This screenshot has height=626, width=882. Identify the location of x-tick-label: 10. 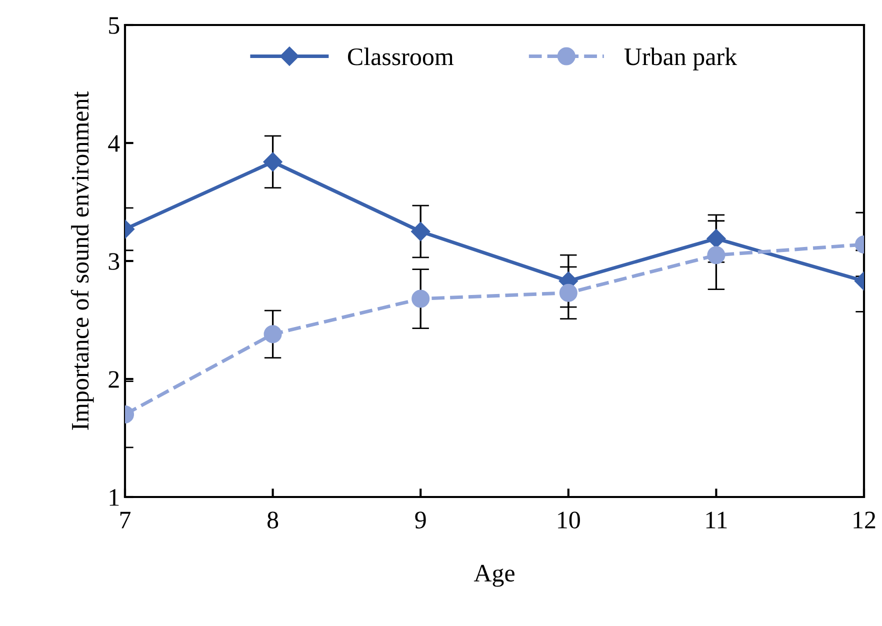
(569, 520).